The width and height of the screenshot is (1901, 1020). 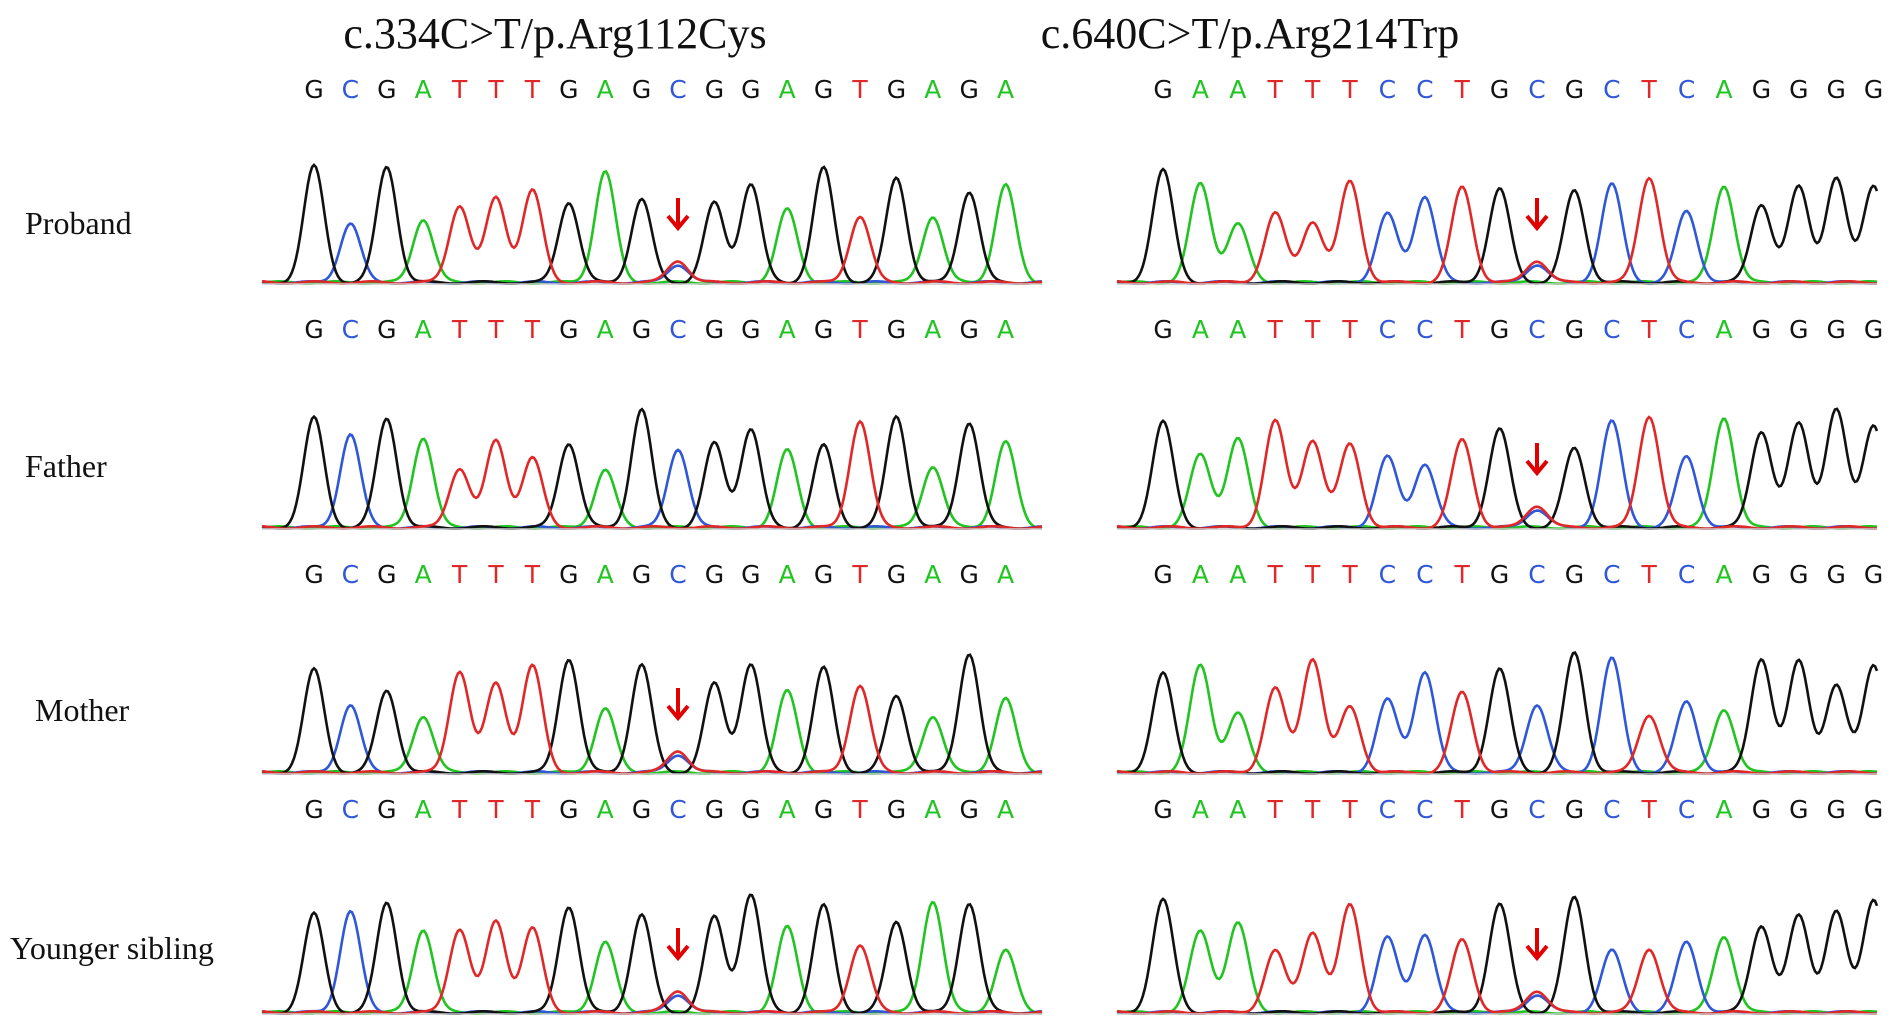 I want to click on row-label-mother: Mother, so click(x=82, y=710).